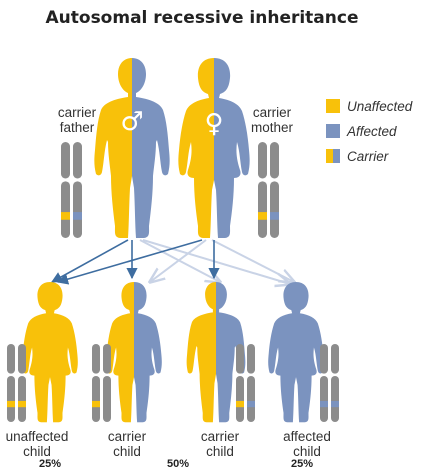 This screenshot has height=474, width=428. I want to click on legend-label: Unaffected, so click(380, 106).